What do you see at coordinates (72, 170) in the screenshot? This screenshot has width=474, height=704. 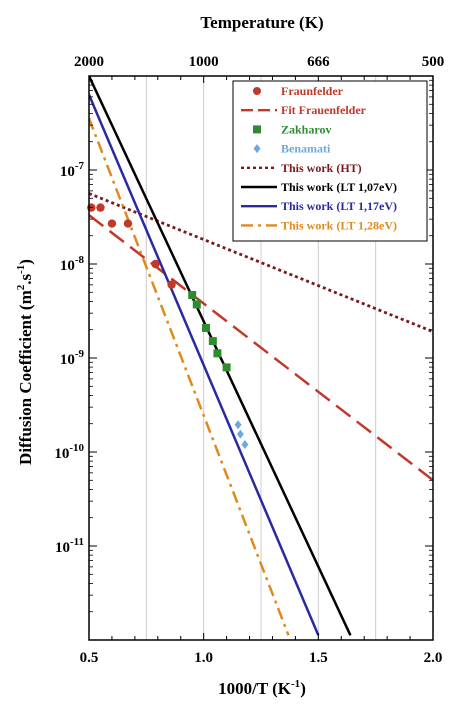 I see `y-tick-label: 10⁻⁷` at bounding box center [72, 170].